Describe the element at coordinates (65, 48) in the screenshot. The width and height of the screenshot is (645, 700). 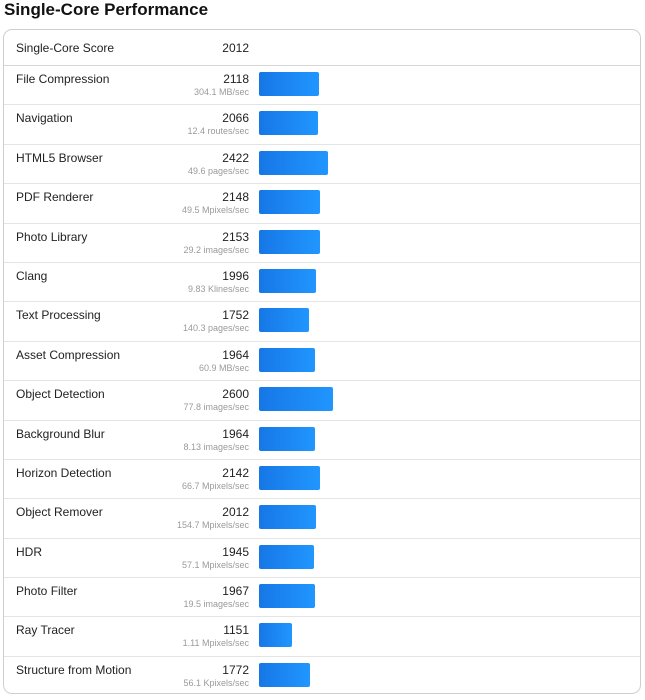
I see `summary-label: Single-Core Score` at that location.